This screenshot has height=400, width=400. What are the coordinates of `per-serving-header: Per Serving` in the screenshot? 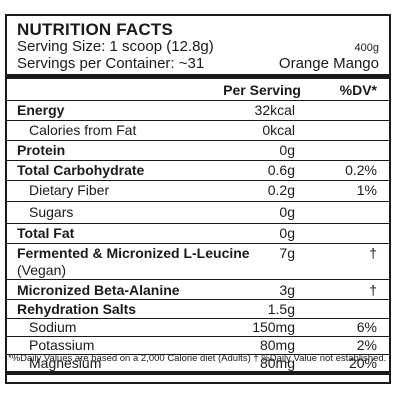 It's located at (262, 90).